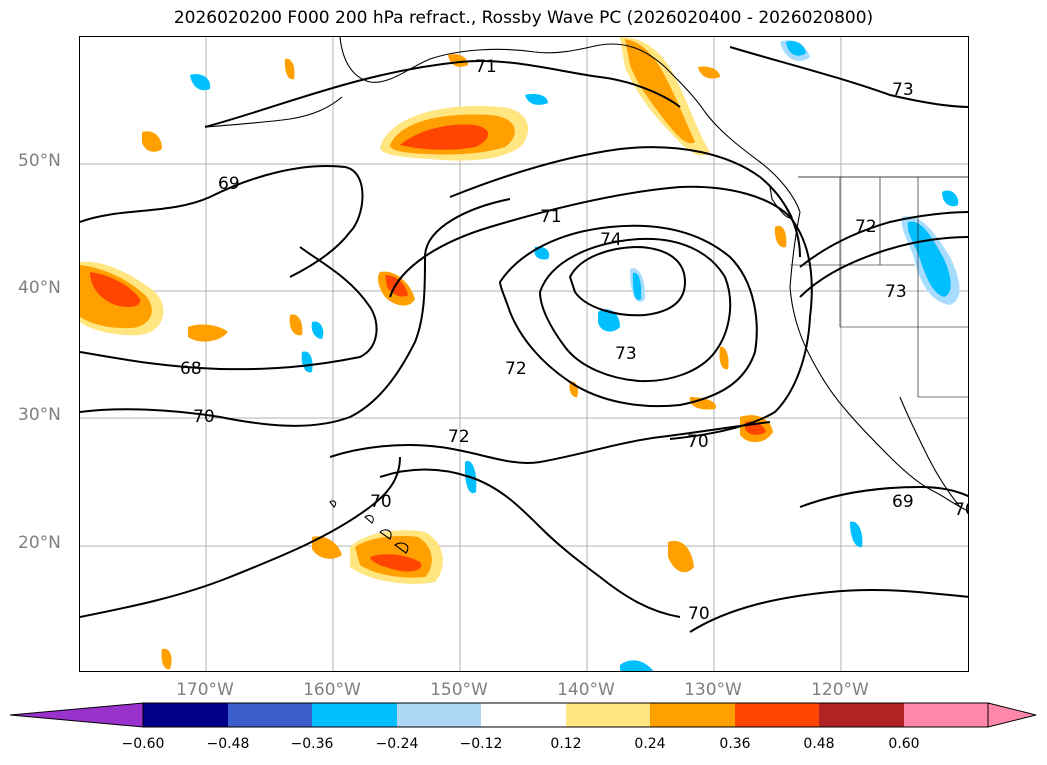 This screenshot has width=1047, height=765. I want to click on contour-72-southern, so click(530, 543).